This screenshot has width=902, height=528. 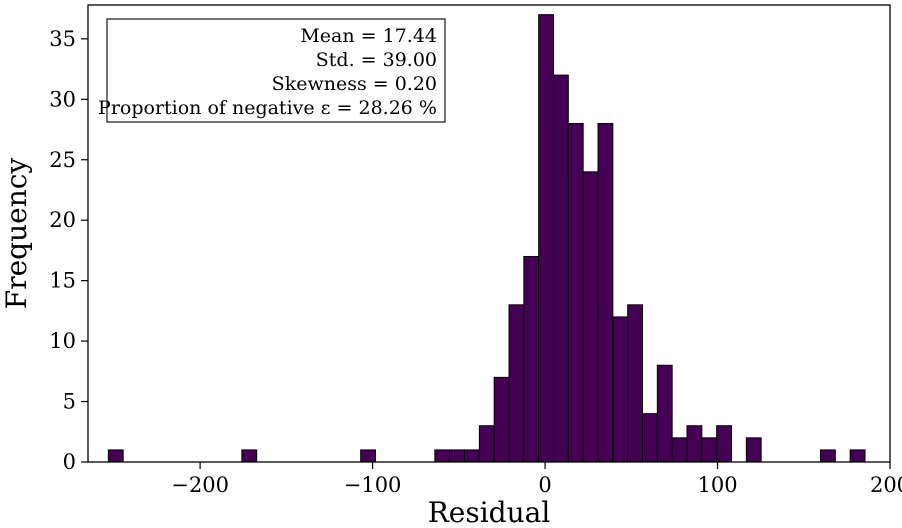 What do you see at coordinates (376, 60) in the screenshot?
I see `stat-std: Std. = 39.00` at bounding box center [376, 60].